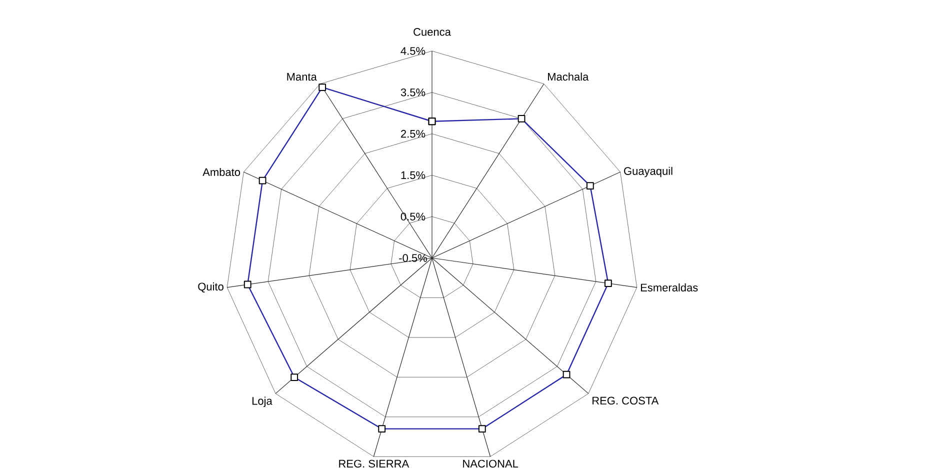 The image size is (926, 471). What do you see at coordinates (413, 51) in the screenshot?
I see `y-tick-label: 4.5%` at bounding box center [413, 51].